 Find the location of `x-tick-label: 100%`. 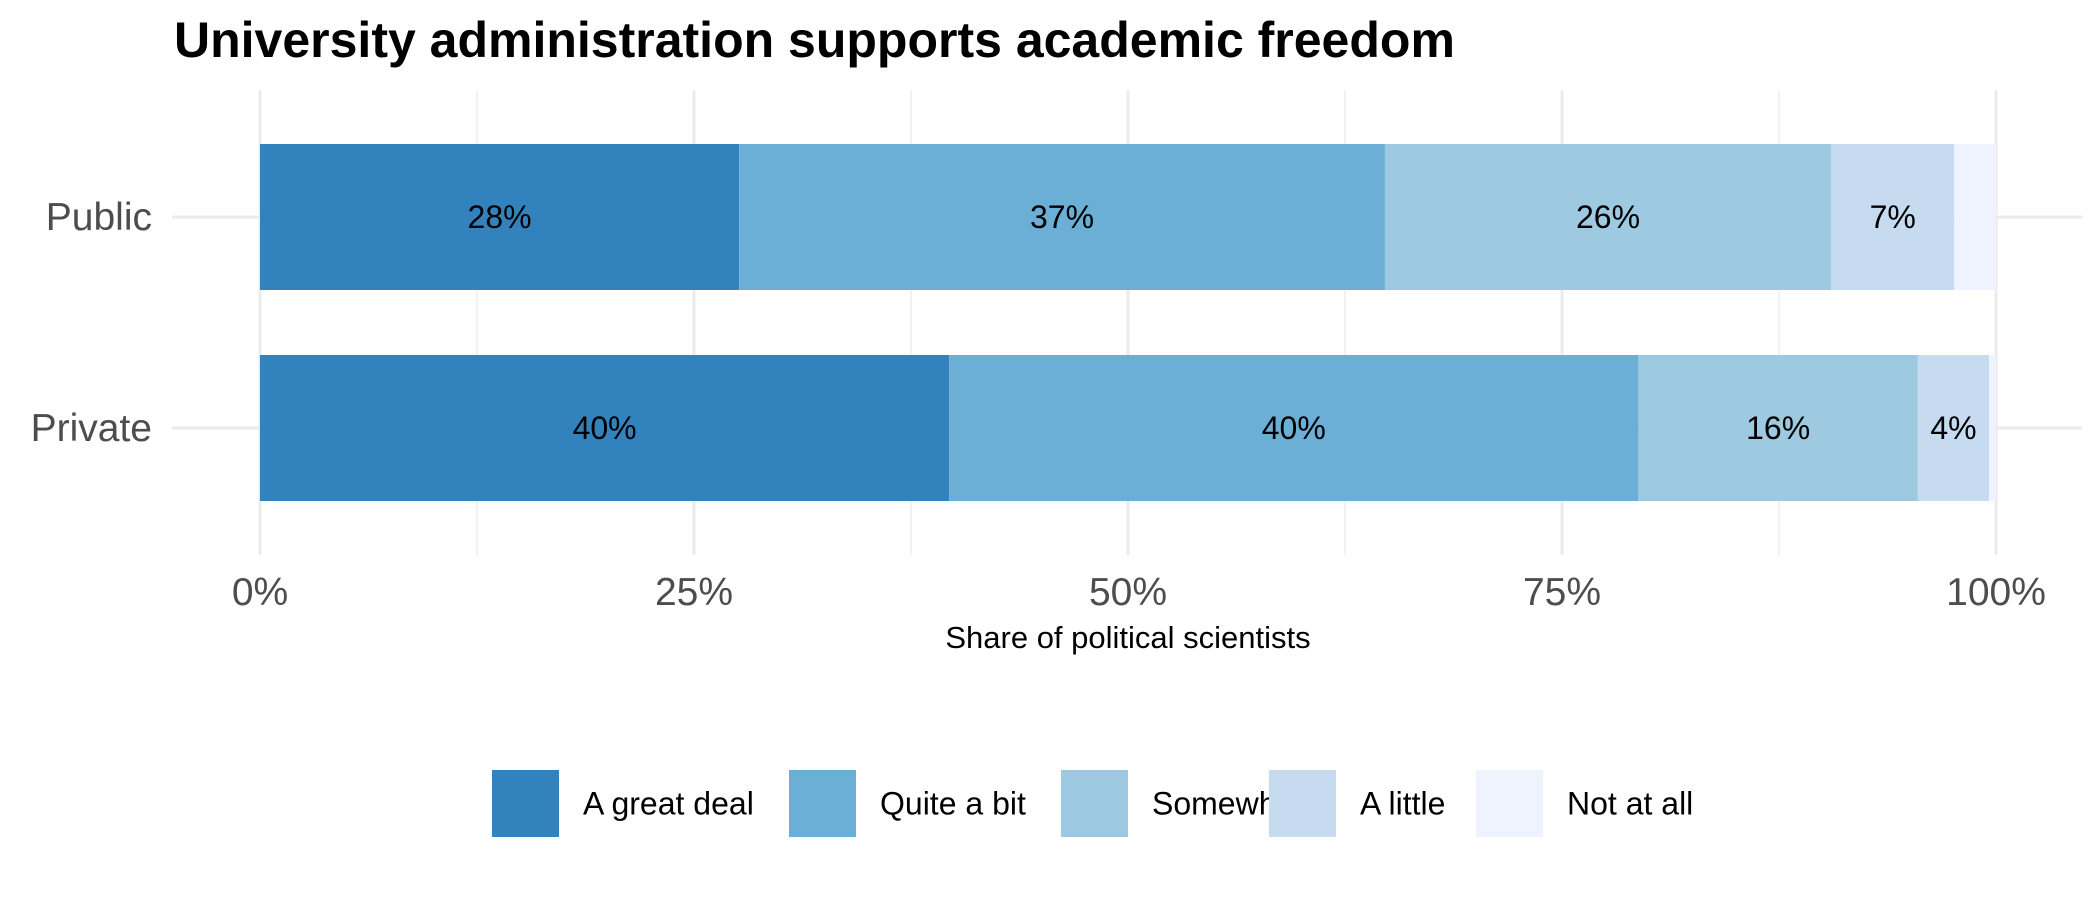

x-tick-label: 100% is located at coordinates (1996, 592).